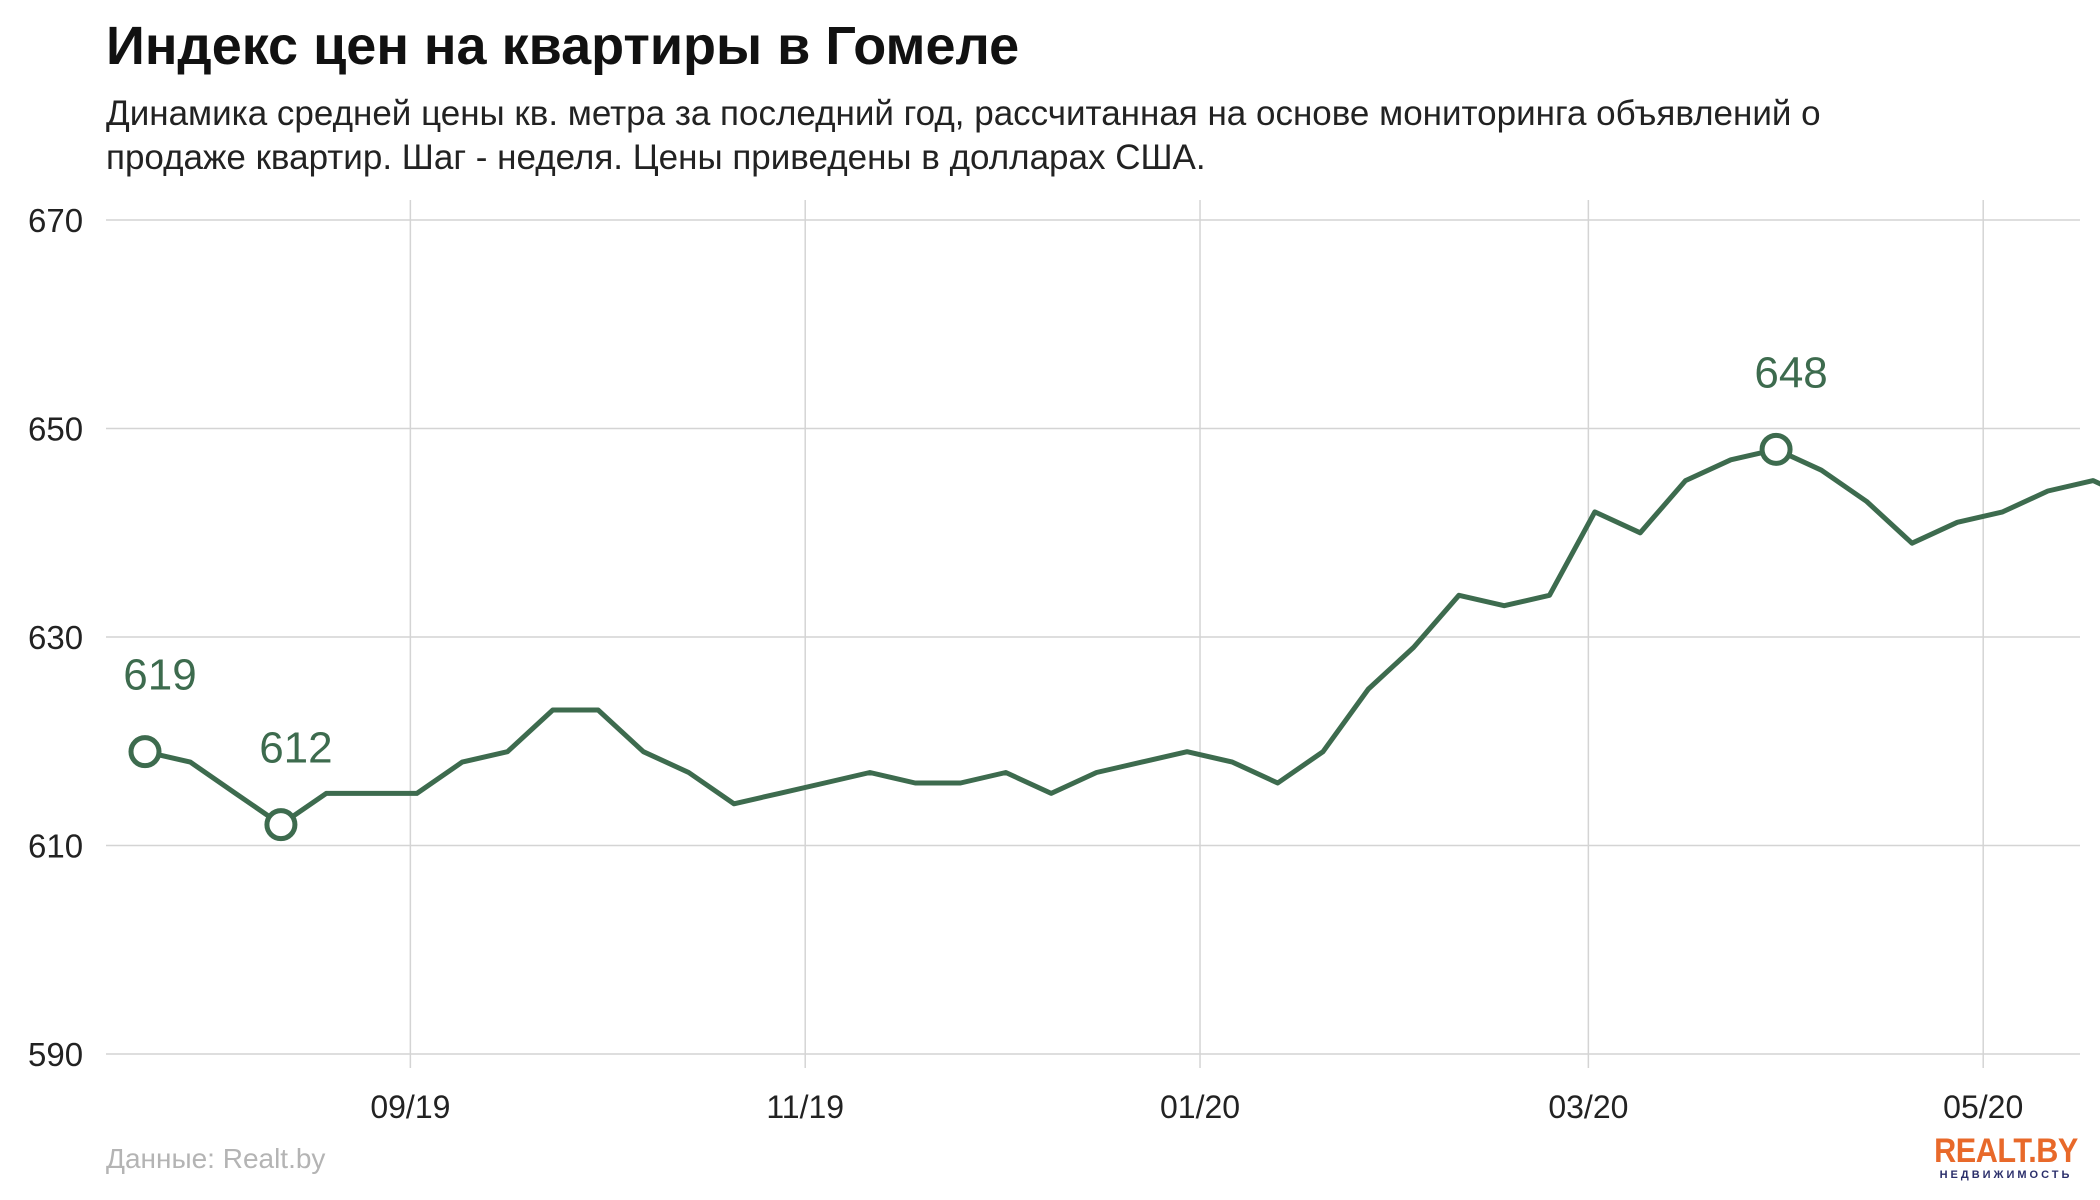  I want to click on data-label: 612, so click(295, 748).